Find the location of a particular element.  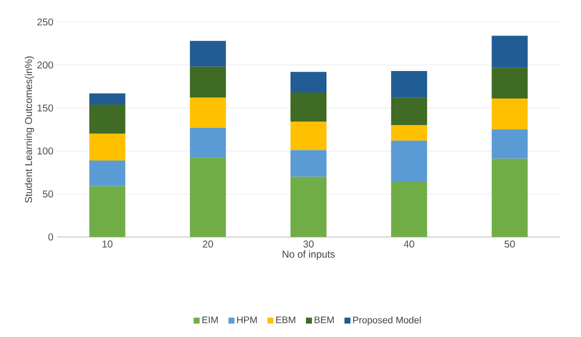

y-tick-label: 100 is located at coordinates (46, 151).